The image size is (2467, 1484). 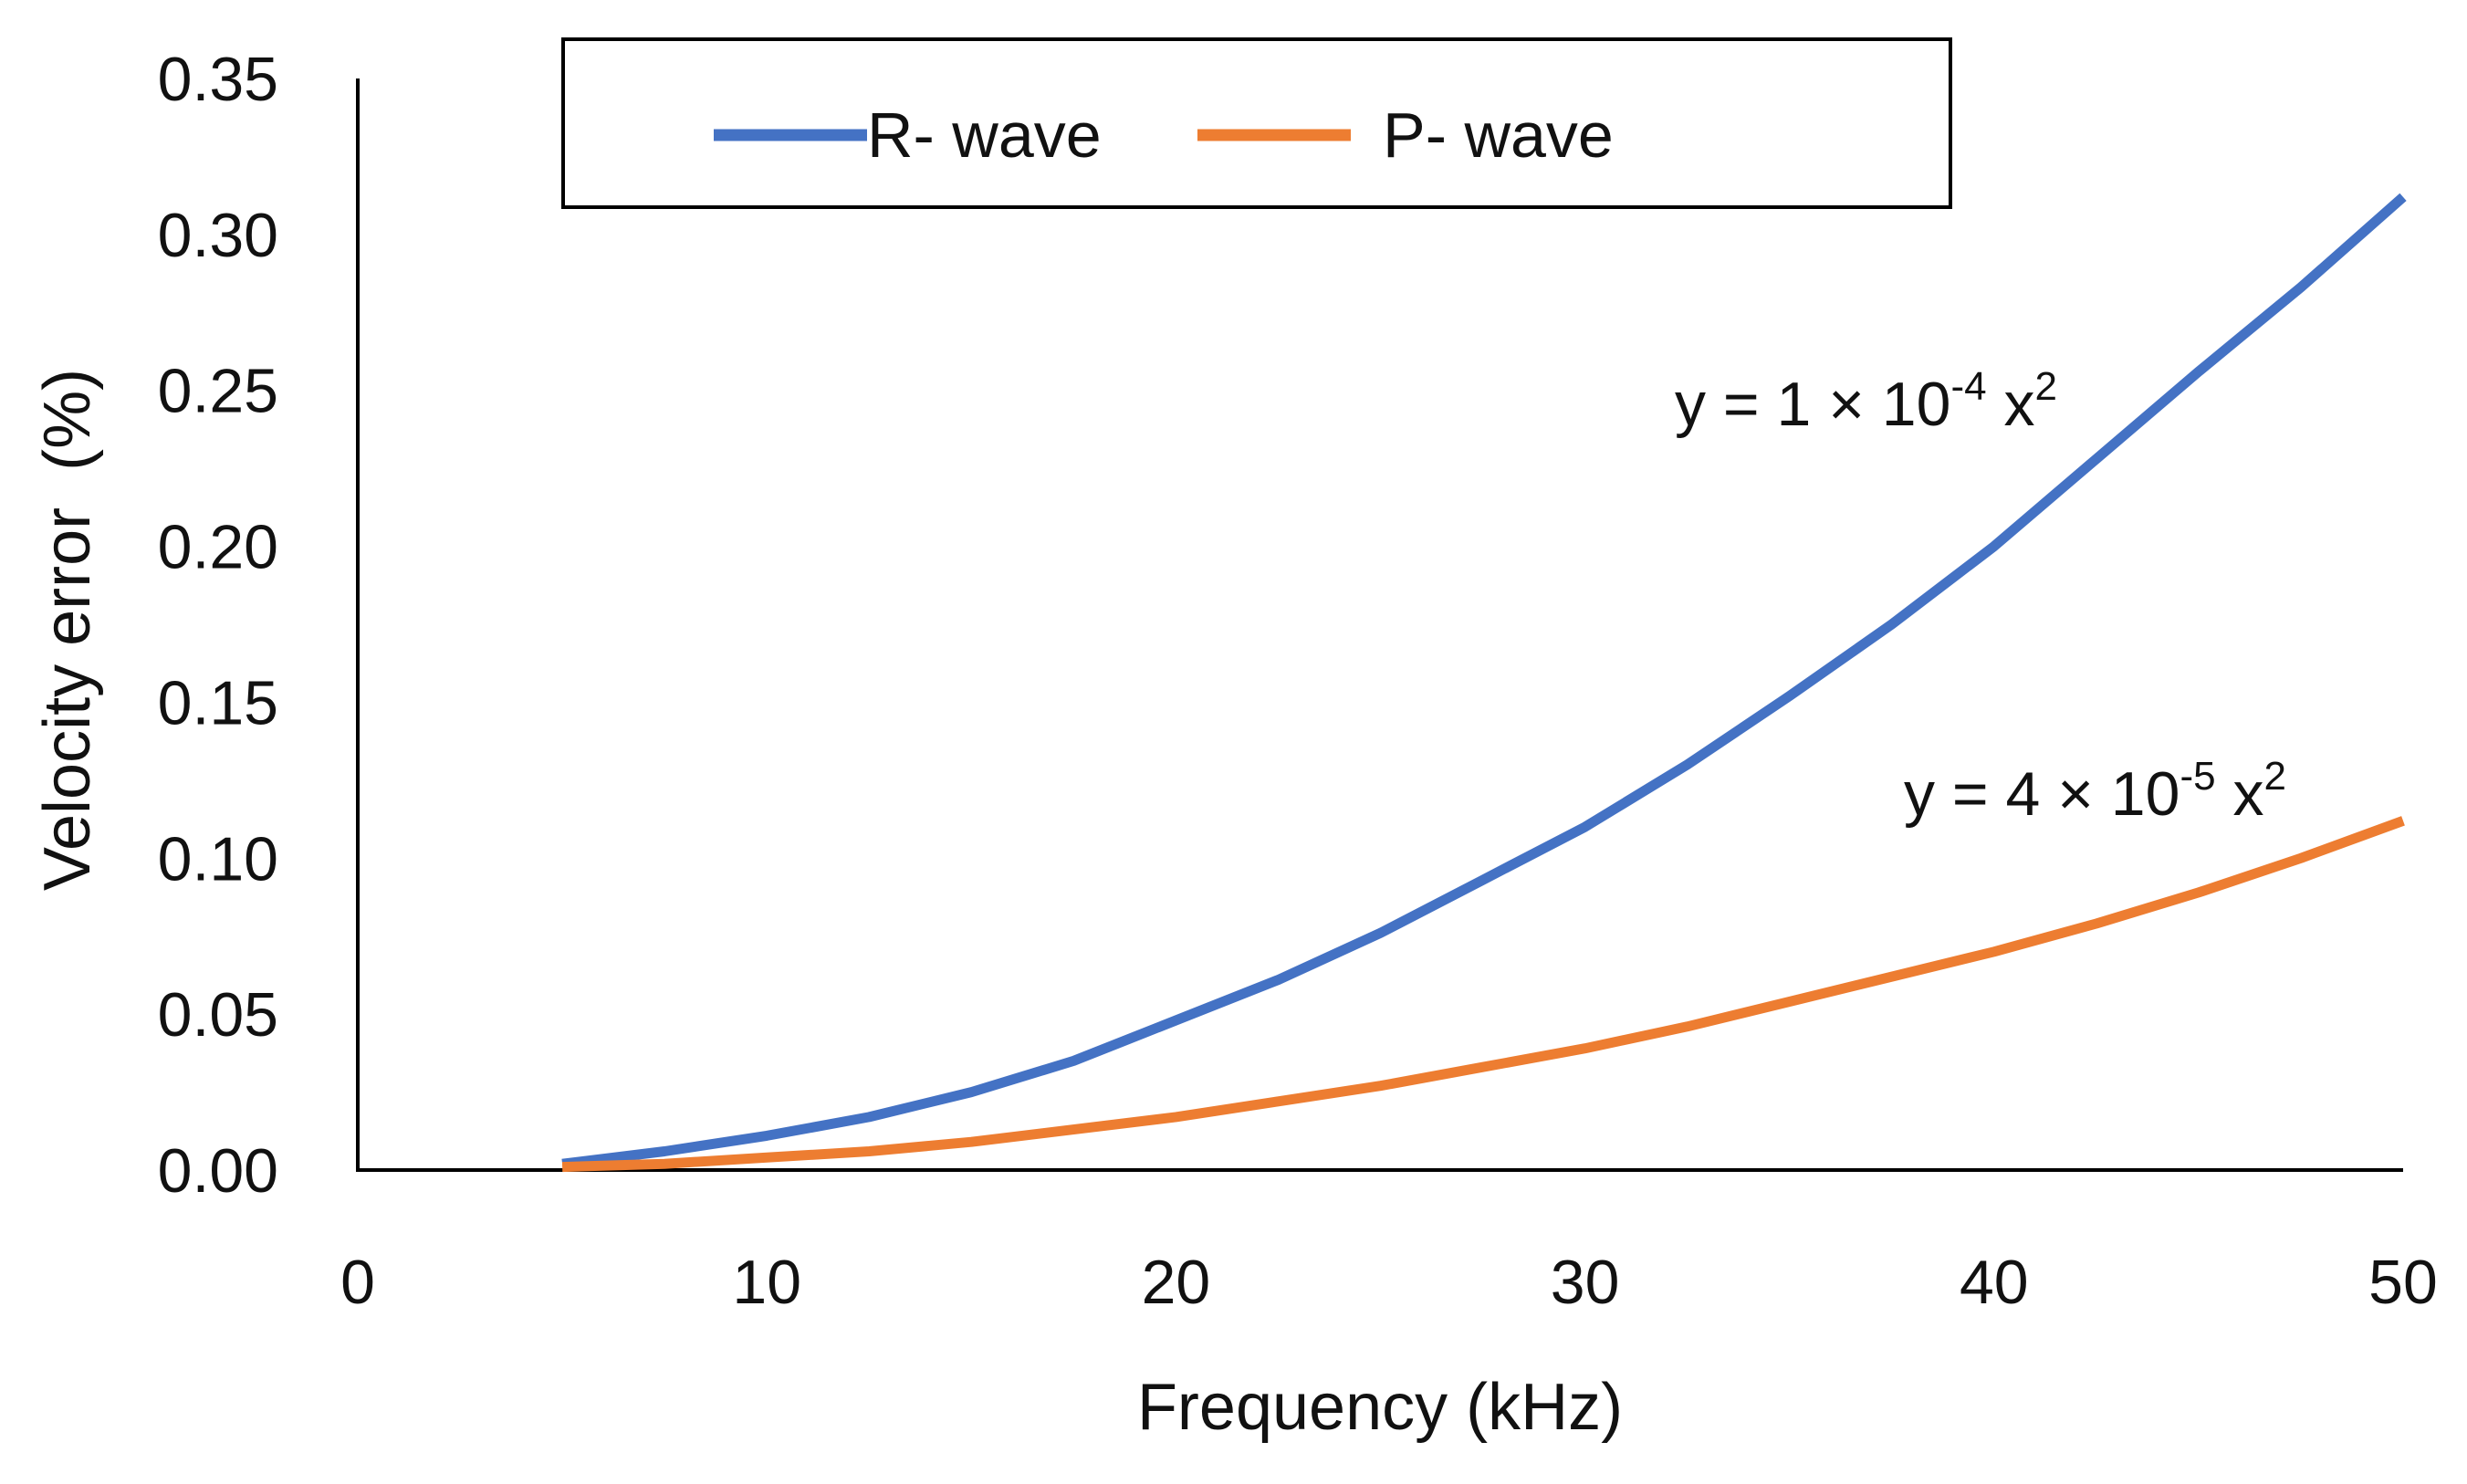 I want to click on trendline-equation-p-wave: y = 4 × 10-5 x2, so click(x=2095, y=791).